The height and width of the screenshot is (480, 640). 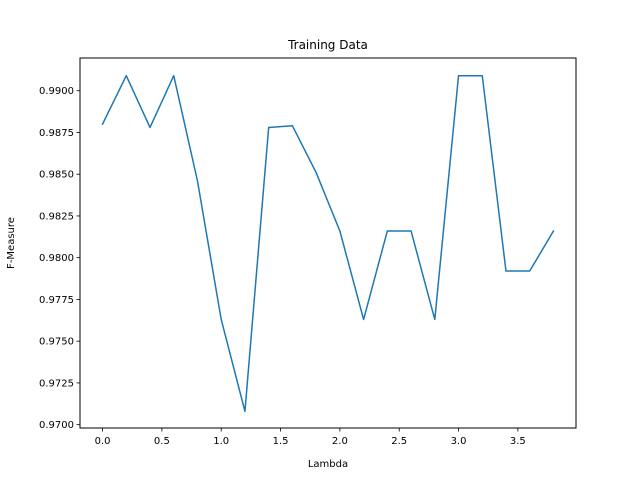 What do you see at coordinates (56, 342) in the screenshot?
I see `y-tick-label: 0.9750` at bounding box center [56, 342].